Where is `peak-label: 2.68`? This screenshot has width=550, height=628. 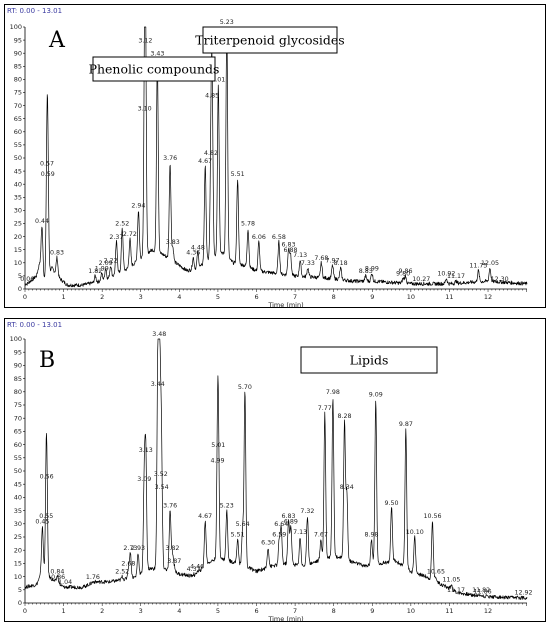
peak-label: 2.68 is located at coordinates (128, 564).